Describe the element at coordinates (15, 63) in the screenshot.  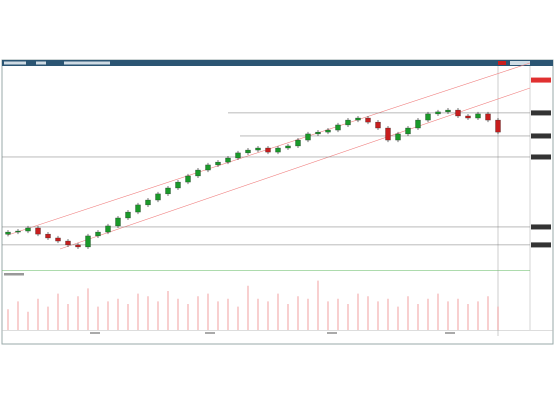
I see `symbol-field` at that location.